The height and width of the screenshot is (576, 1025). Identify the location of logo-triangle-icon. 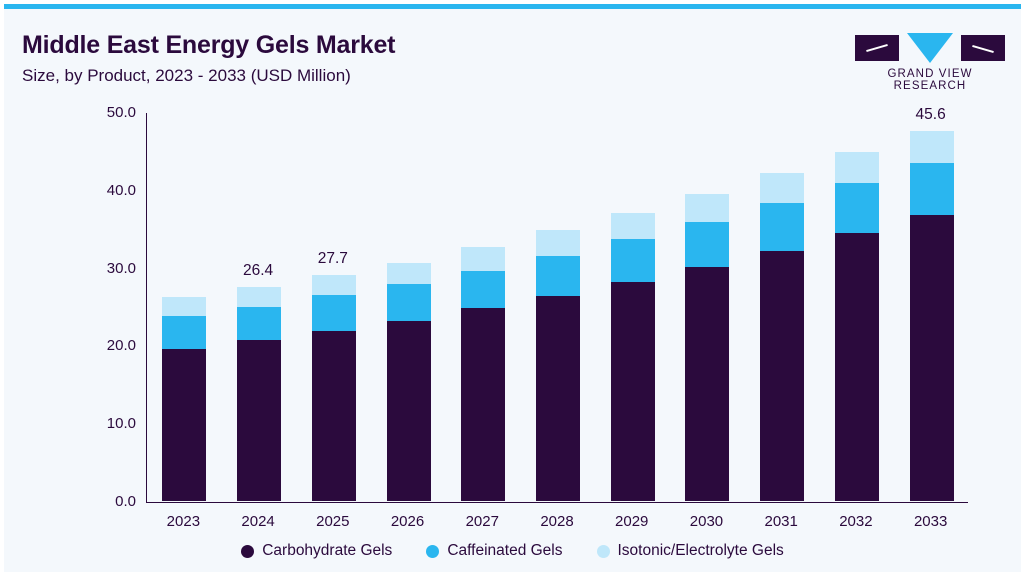
(930, 48).